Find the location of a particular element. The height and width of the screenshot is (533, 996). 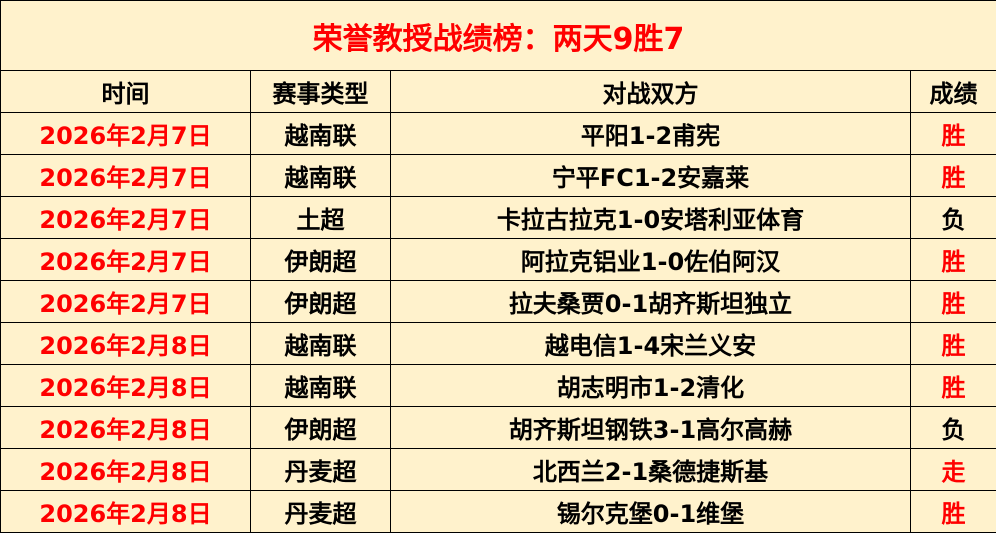

table-row: 2026年2月8日 丹麦超 北西兰2-1桑德捷斯基走 is located at coordinates (498, 469).